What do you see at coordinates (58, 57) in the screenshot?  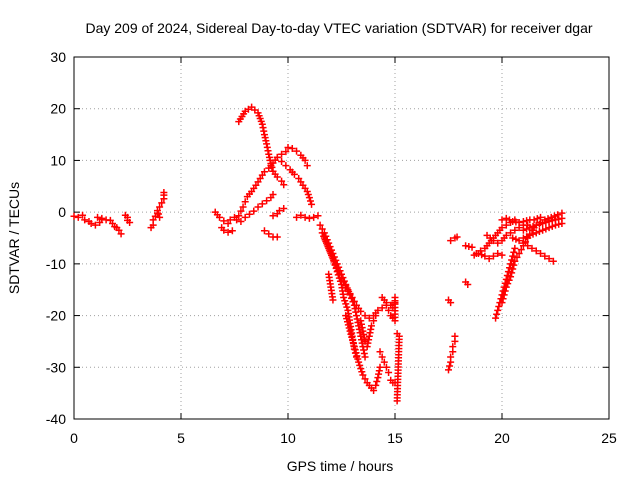 I see `y-tick-label: 30` at bounding box center [58, 57].